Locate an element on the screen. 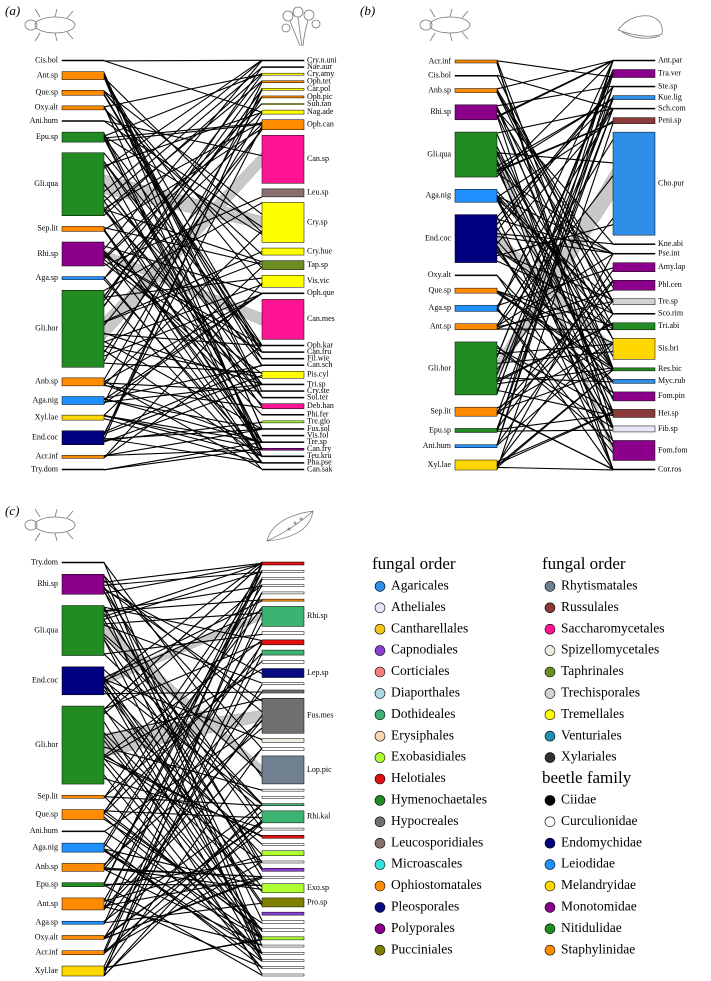  upper-node-label: Lop.pic is located at coordinates (319, 769).